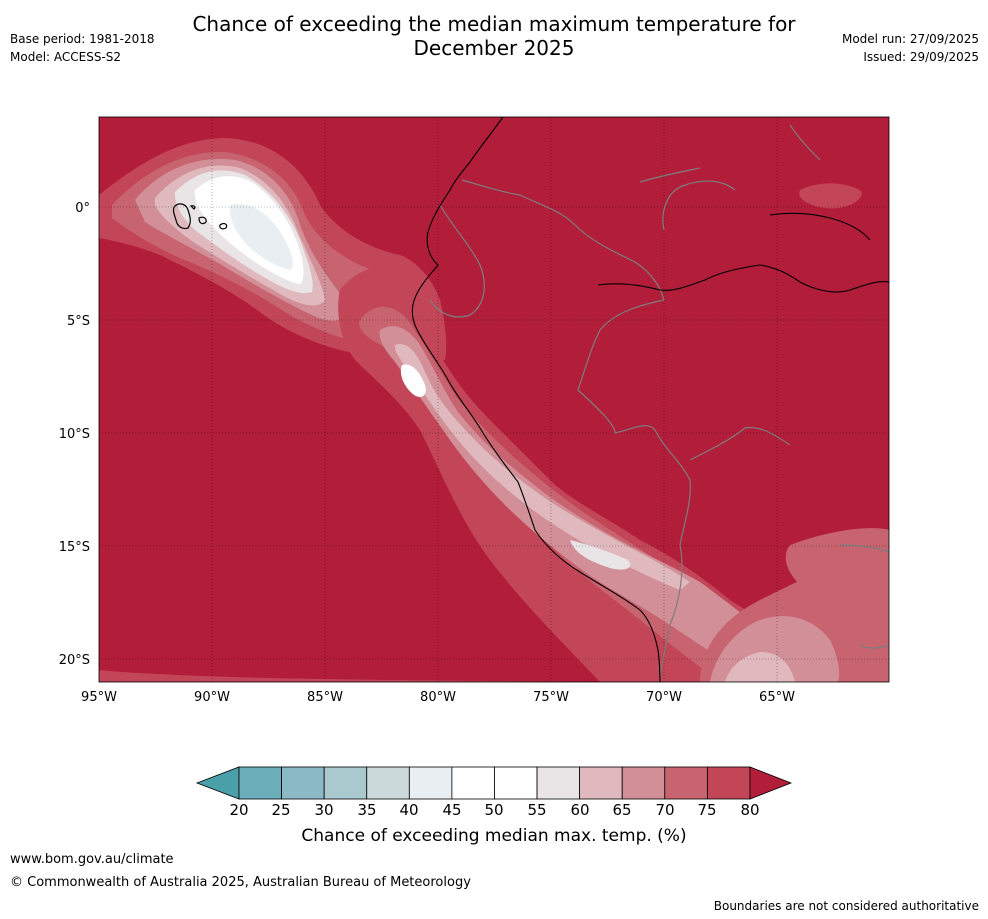 This screenshot has height=919, width=988. I want to click on colorbar-tick: 45, so click(451, 810).